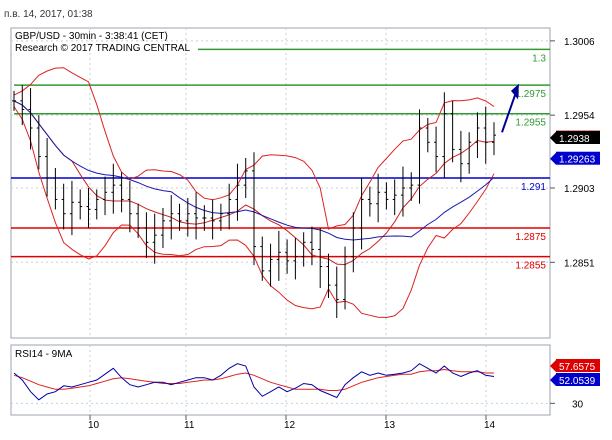 This screenshot has width=612, height=440. I want to click on chart-title: GBP/USD - 30min - 3:38:41 (CET), so click(91, 36).